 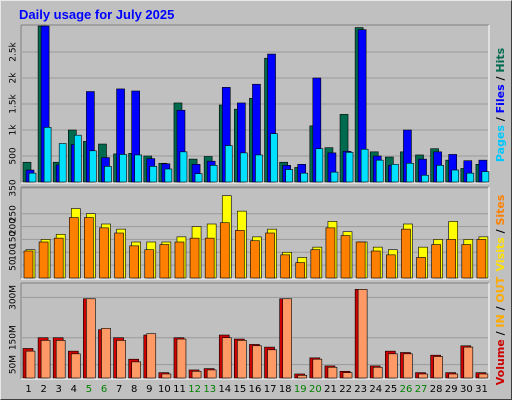 I want to click on x-tick-label-day-27: 27, so click(x=421, y=389).